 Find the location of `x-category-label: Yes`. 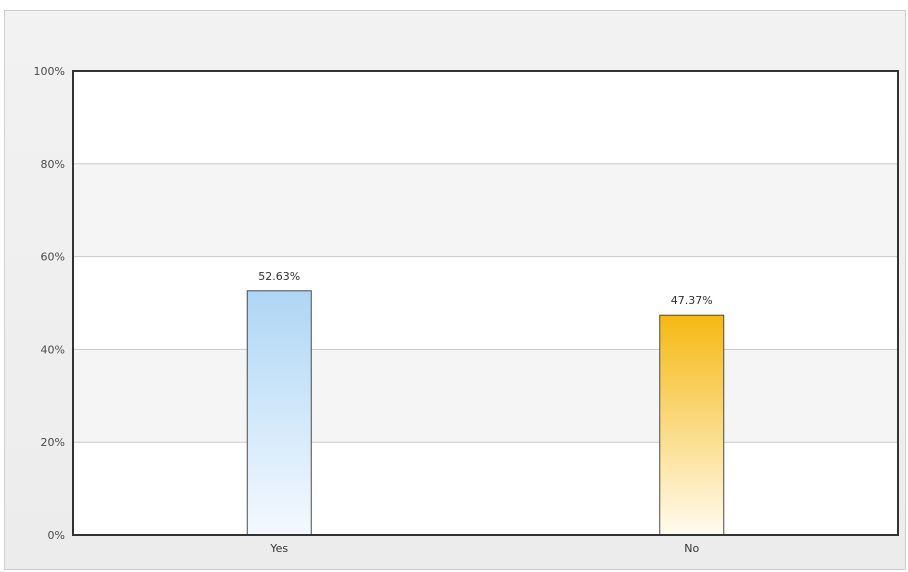

x-category-label: Yes is located at coordinates (278, 548).